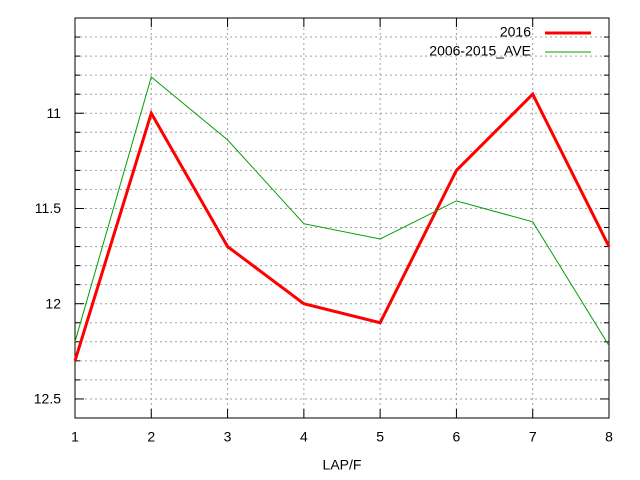  I want to click on x-tick-label: 6, so click(457, 437).